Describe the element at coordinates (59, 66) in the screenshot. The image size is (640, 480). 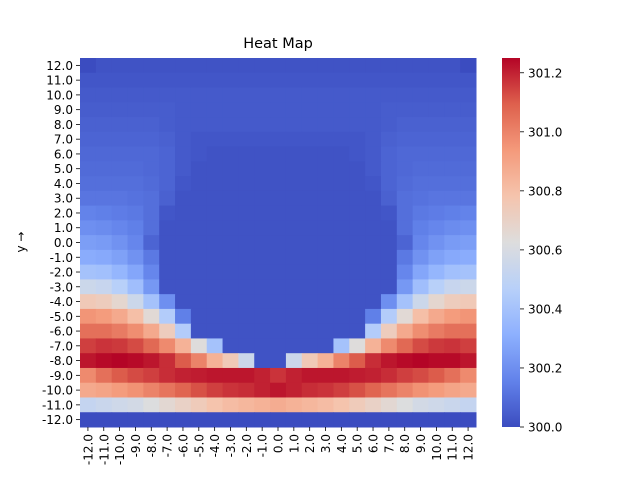
I see `y-tick-label: 12.0` at that location.